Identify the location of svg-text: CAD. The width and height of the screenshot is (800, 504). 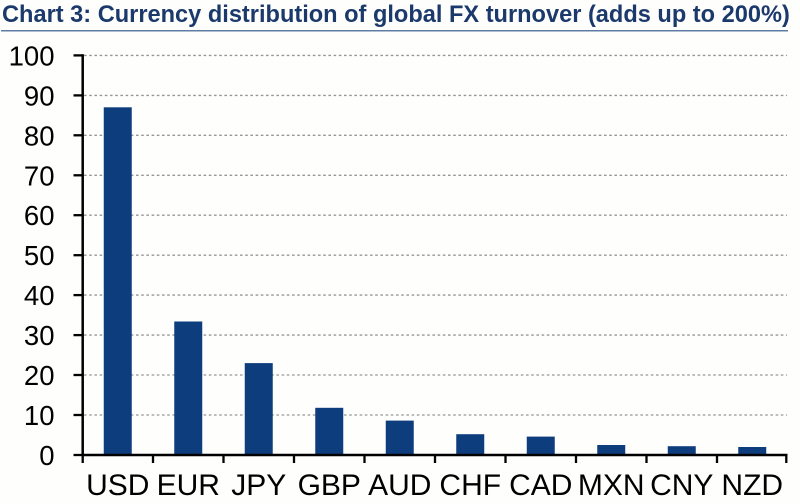
(540, 485).